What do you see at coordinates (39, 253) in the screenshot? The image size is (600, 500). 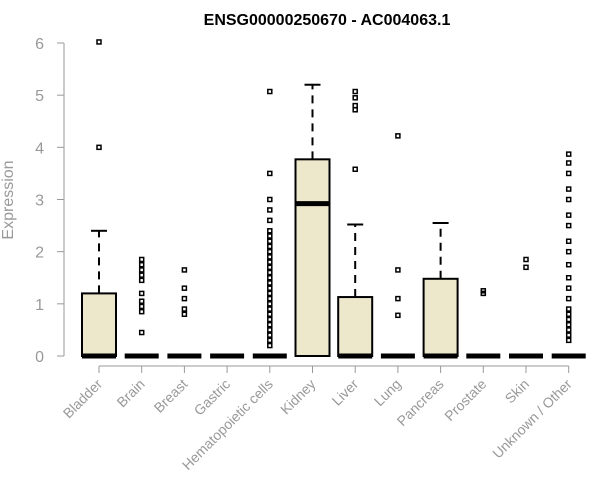 I see `y-tick-label: 2` at bounding box center [39, 253].